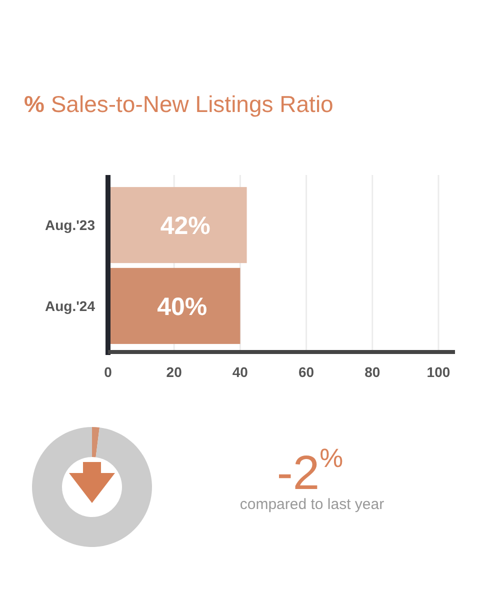 The height and width of the screenshot is (599, 480). I want to click on x-tick-label: 40, so click(240, 372).